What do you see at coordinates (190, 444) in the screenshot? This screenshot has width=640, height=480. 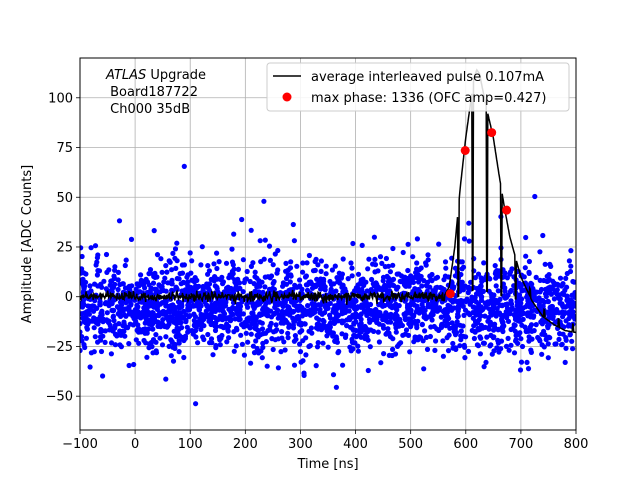 I see `x-tick-label: 100` at bounding box center [190, 444].